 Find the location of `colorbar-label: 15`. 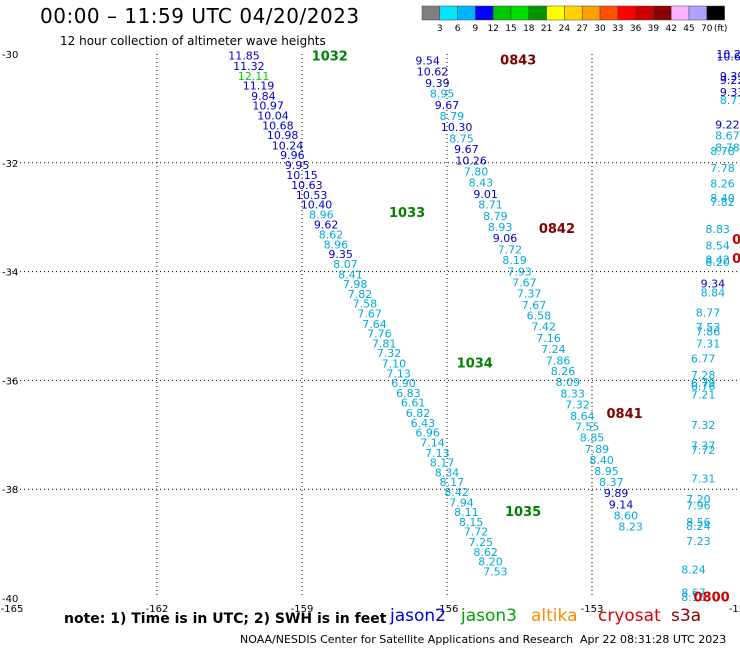

colorbar-label: 15 is located at coordinates (510, 29).